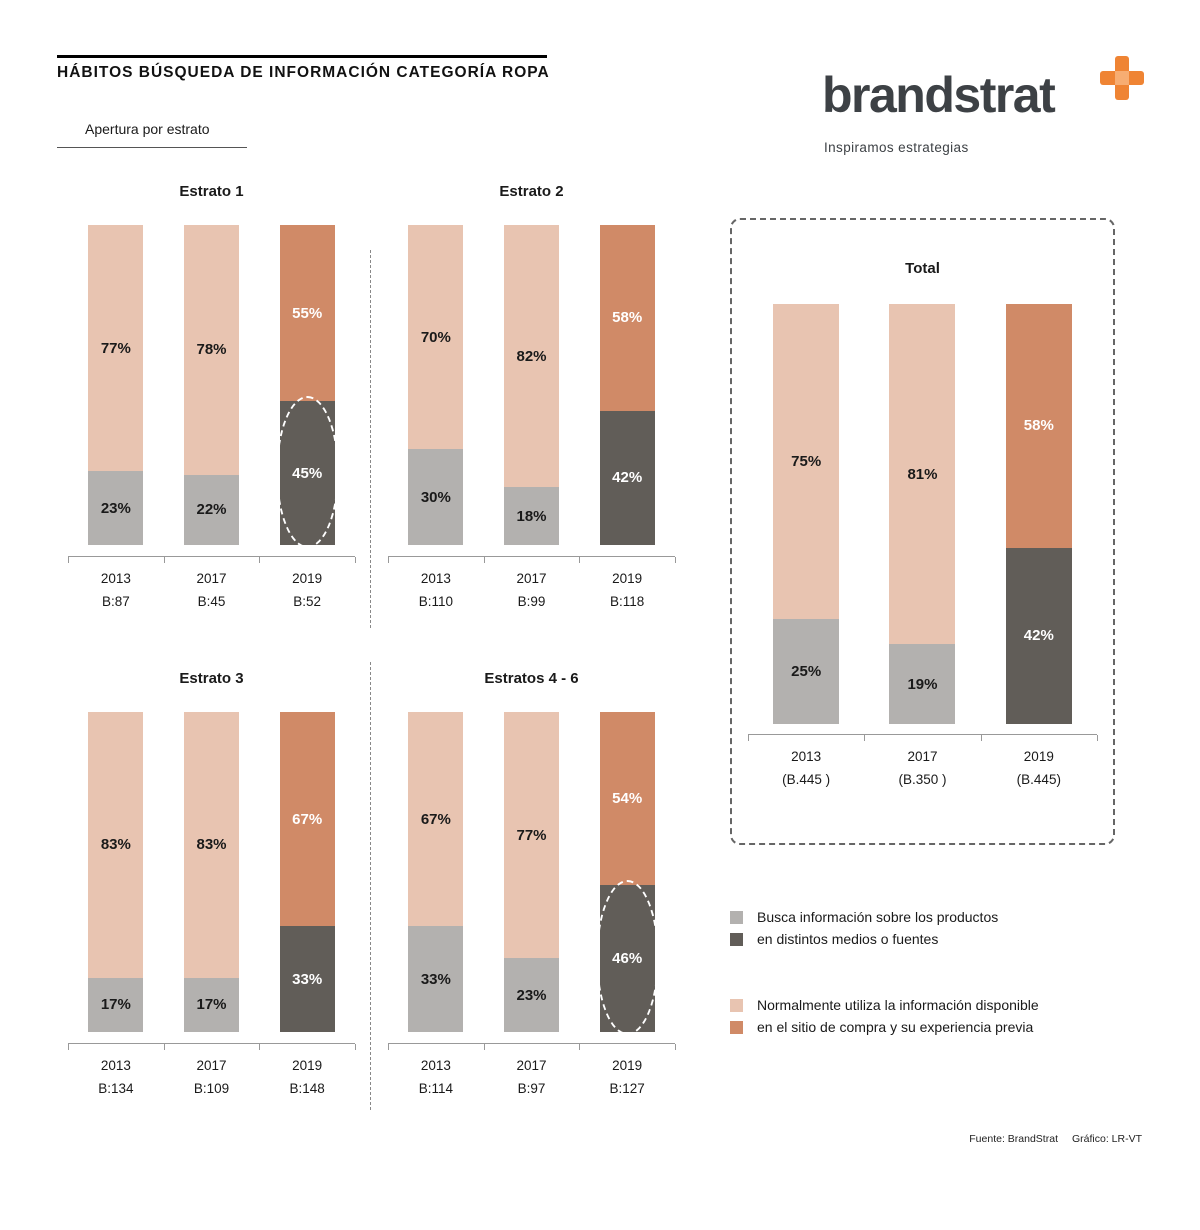  Describe the element at coordinates (1038, 514) in the screenshot. I see `stacked-bar: 58% 42%` at that location.